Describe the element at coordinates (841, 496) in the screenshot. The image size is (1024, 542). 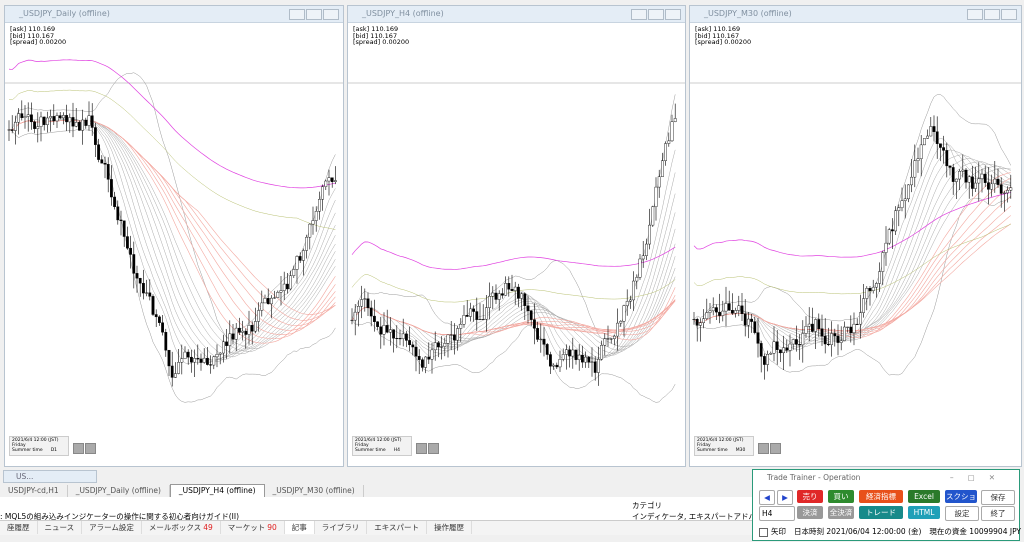
I see `trainer-button: 買い` at that location.